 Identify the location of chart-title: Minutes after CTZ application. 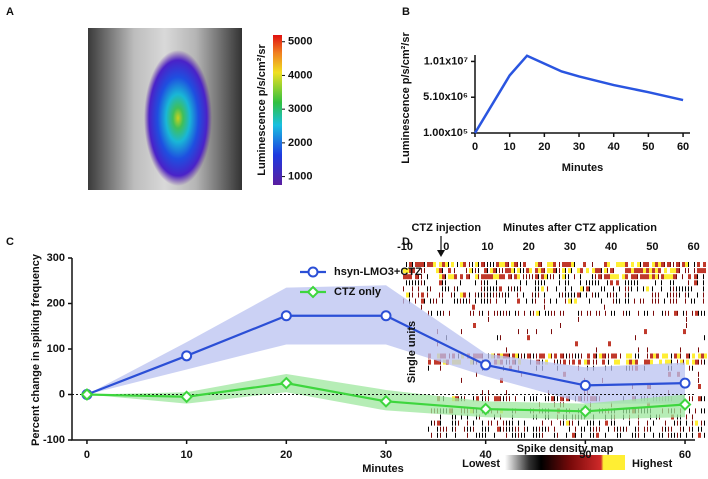
(580, 228).